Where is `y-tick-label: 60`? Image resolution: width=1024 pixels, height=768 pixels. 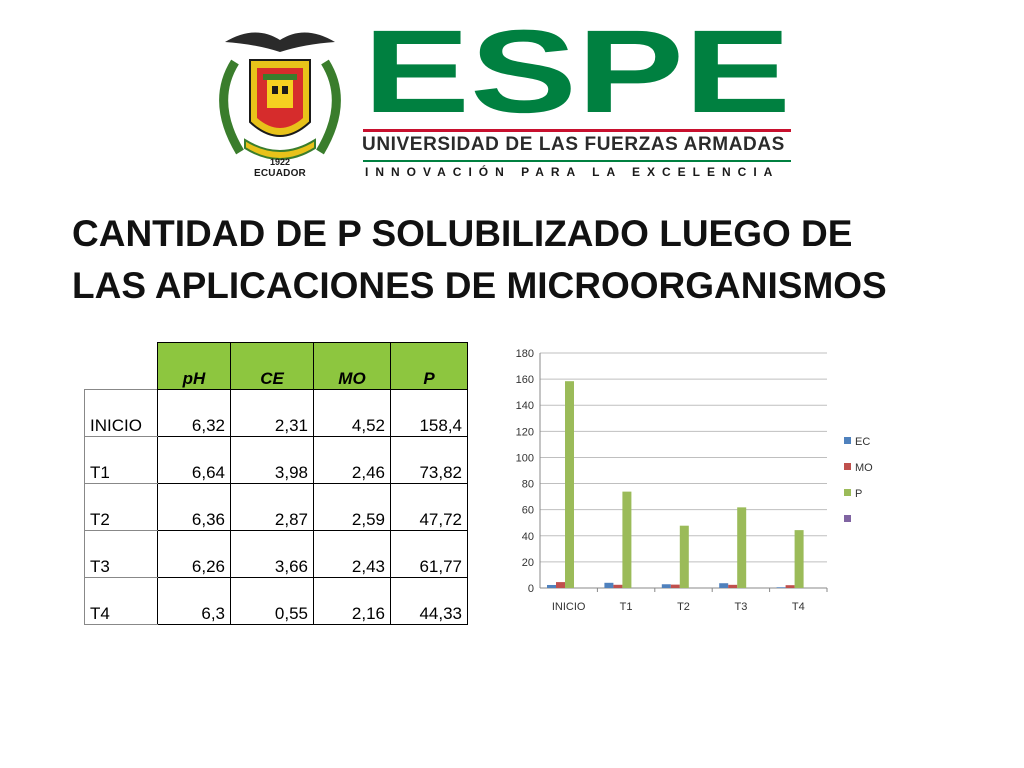
y-tick-label: 60 is located at coordinates (528, 511).